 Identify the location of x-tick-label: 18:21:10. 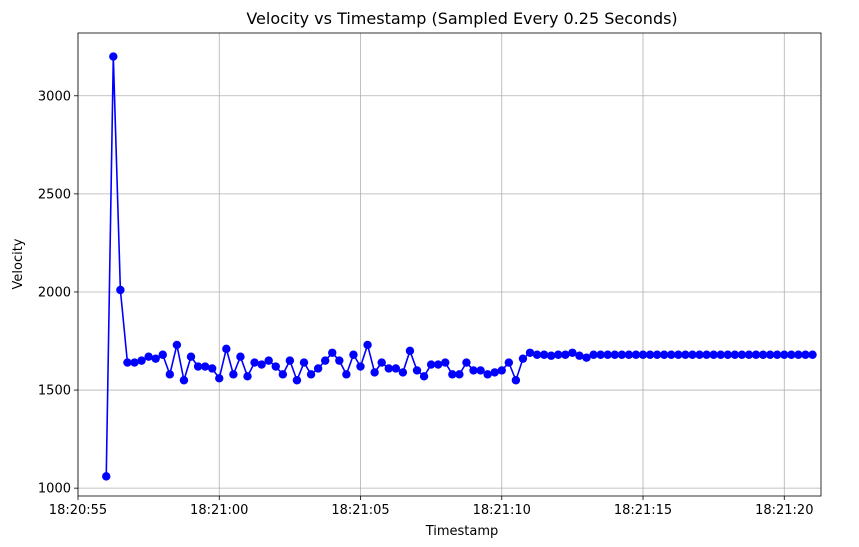
(502, 510).